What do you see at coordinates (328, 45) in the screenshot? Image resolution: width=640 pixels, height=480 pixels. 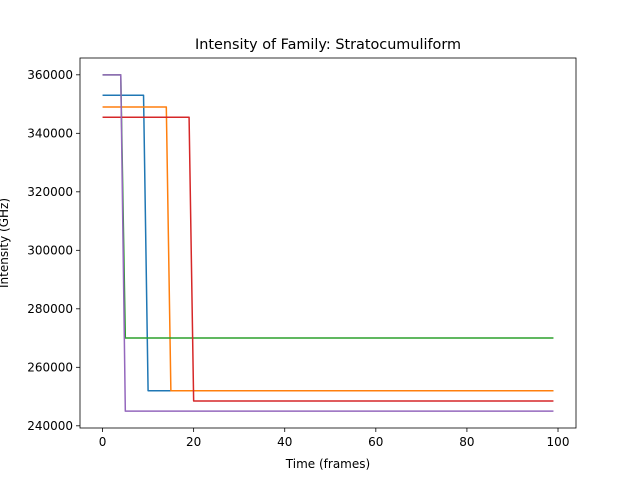 I see `chart-title: Intensity of Family: Stratocumuliform` at bounding box center [328, 45].